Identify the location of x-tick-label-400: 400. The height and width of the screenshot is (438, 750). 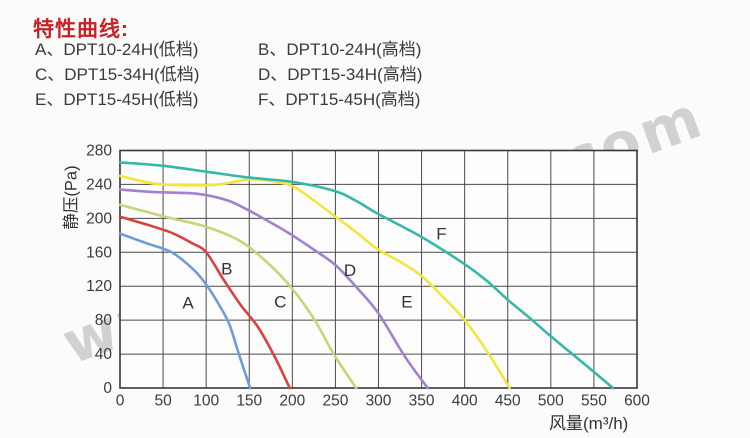
(465, 401).